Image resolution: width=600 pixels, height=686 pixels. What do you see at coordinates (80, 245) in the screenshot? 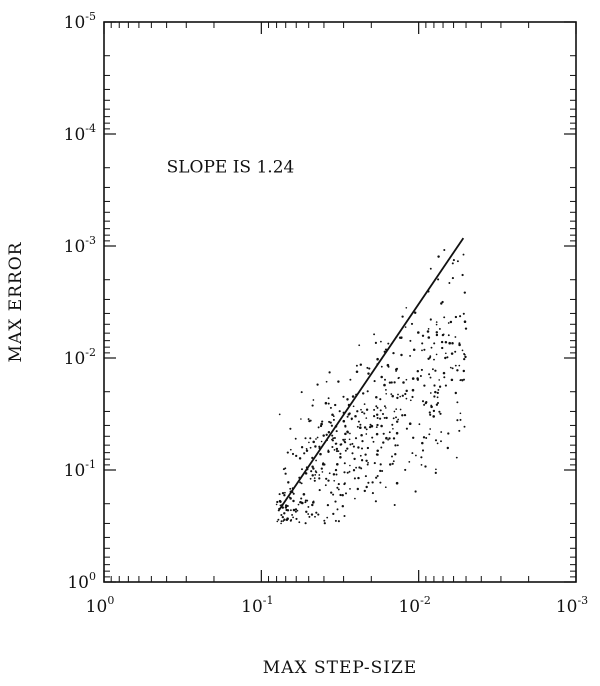
I see `y-tick-label: 10⁻³` at bounding box center [80, 245].